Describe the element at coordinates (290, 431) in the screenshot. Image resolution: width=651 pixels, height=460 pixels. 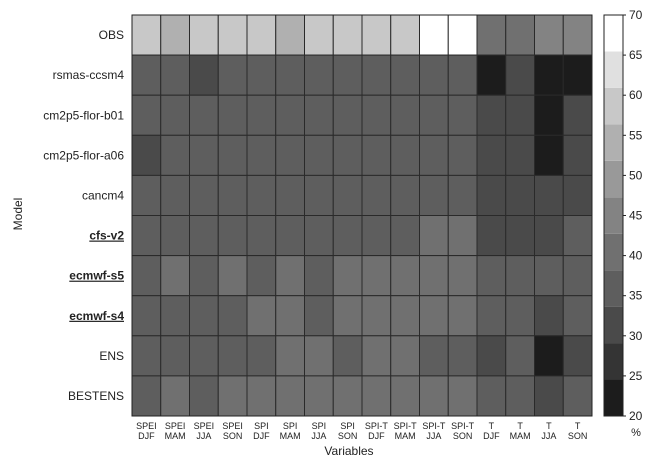
I see `x-tick-label: SPI MAM` at that location.